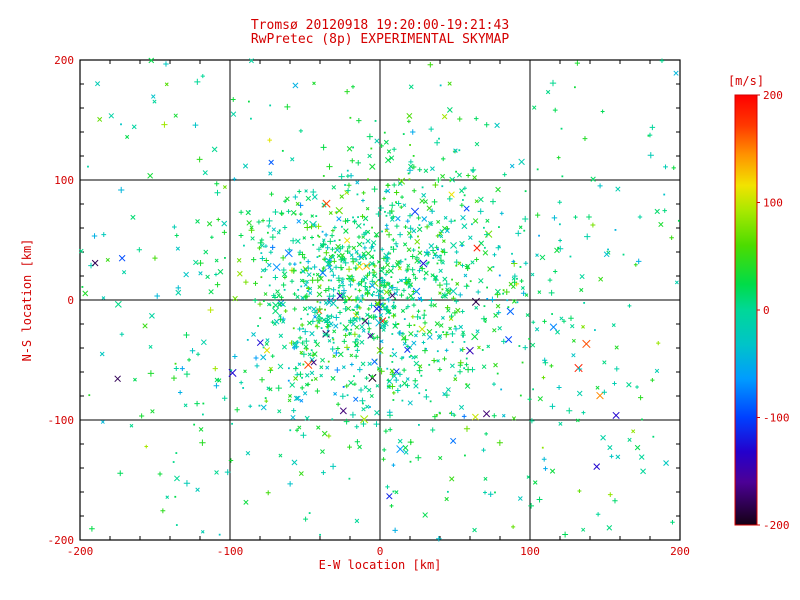  I want to click on colorbar-tick-label: 200, so click(773, 95).